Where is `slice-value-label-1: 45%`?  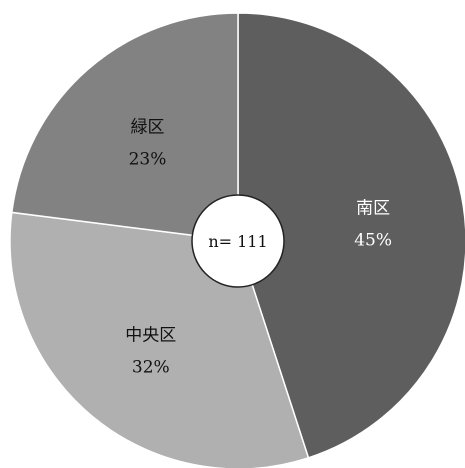
slice-value-label-1: 45% is located at coordinates (373, 241).